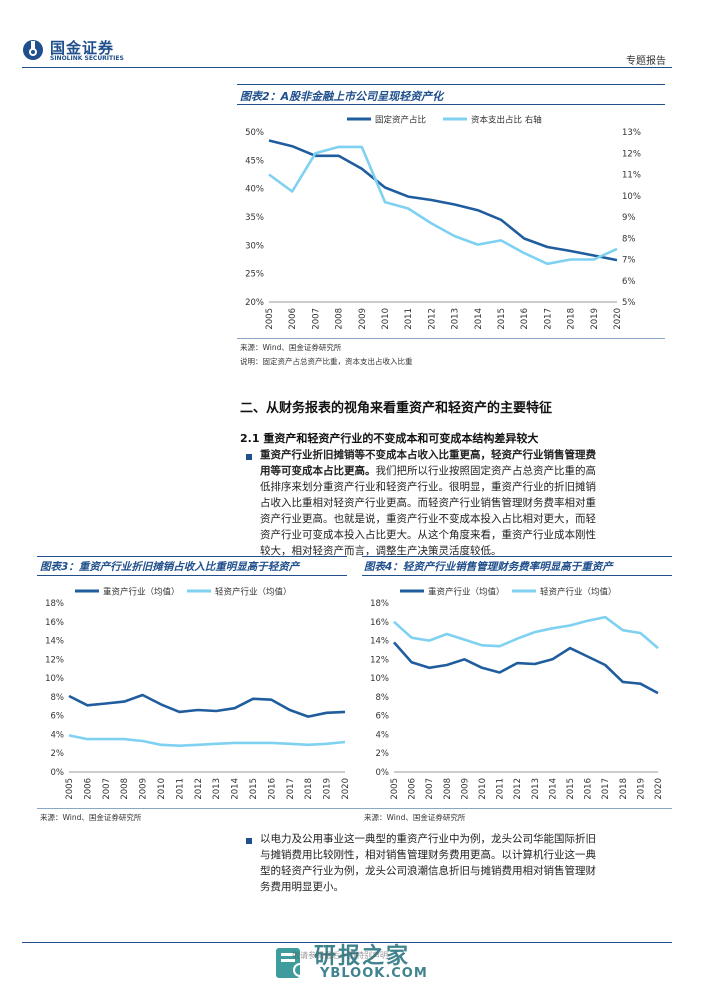 This screenshot has width=702, height=991. Describe the element at coordinates (488, 567) in the screenshot. I see `fig4-title: 图表4：轻资产行业销售管理财务费率明显高于重资产` at that location.